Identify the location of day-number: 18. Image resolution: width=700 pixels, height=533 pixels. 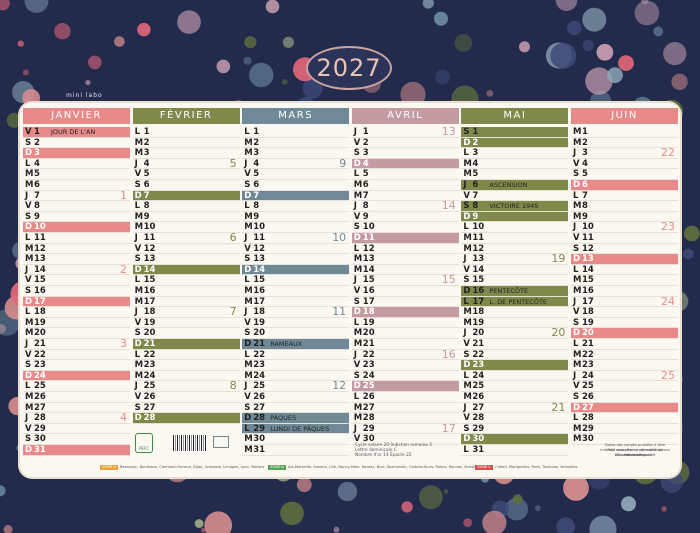
(368, 312).